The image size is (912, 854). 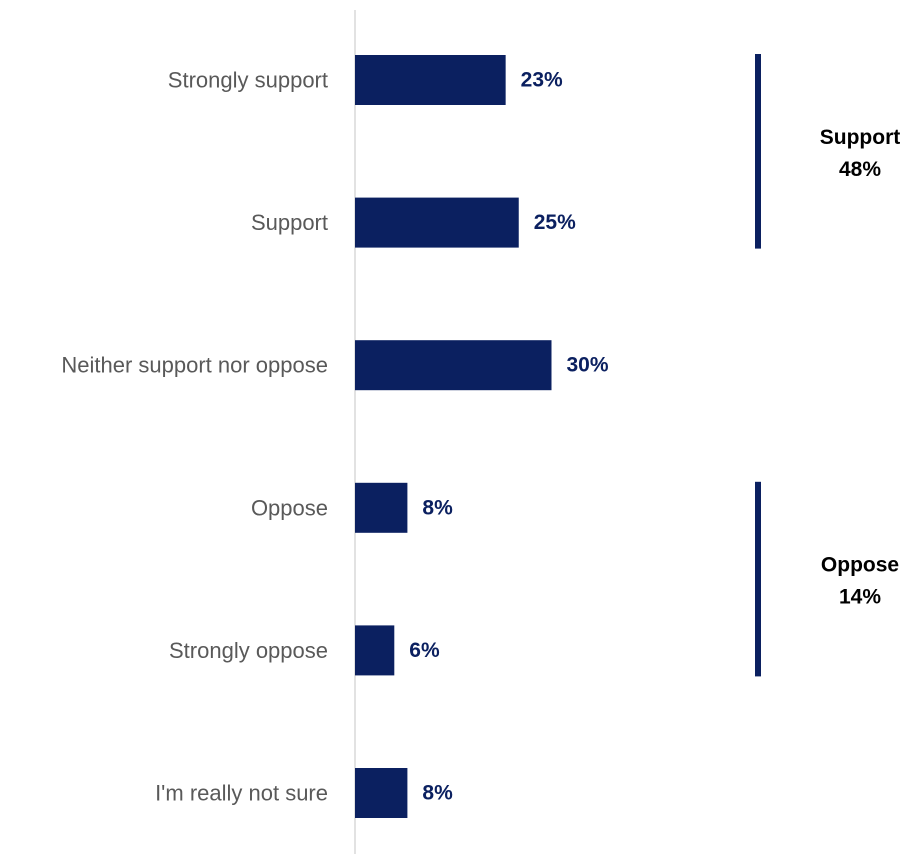 What do you see at coordinates (248, 80) in the screenshot?
I see `category-label: Strongly support` at bounding box center [248, 80].